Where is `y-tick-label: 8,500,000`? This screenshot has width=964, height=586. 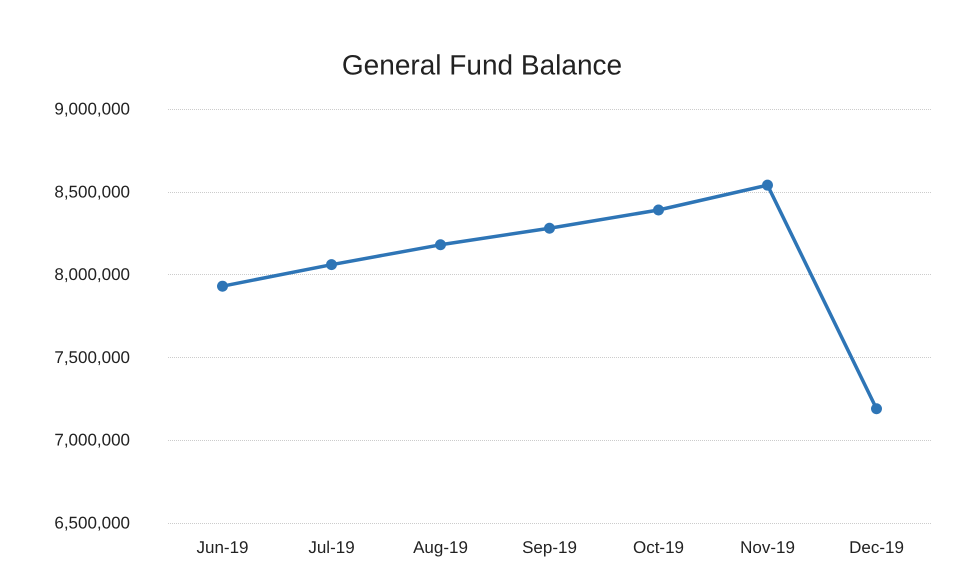
y-tick-label: 8,500,000 is located at coordinates (92, 192).